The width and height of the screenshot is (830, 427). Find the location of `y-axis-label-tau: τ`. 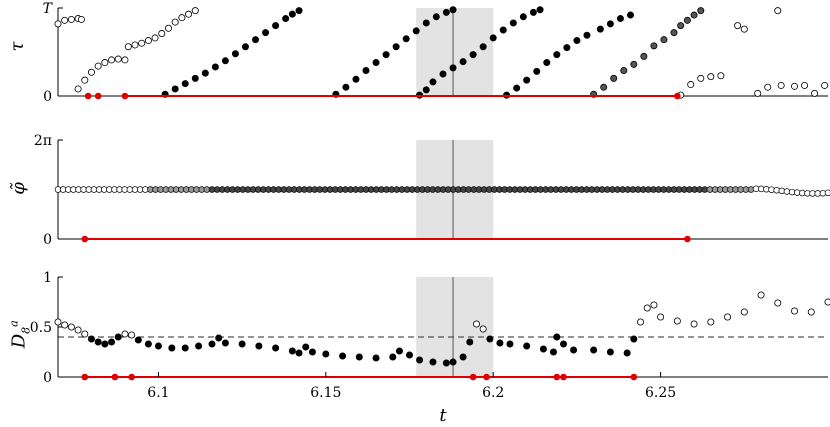

y-axis-label-tau: τ is located at coordinates (16, 47).